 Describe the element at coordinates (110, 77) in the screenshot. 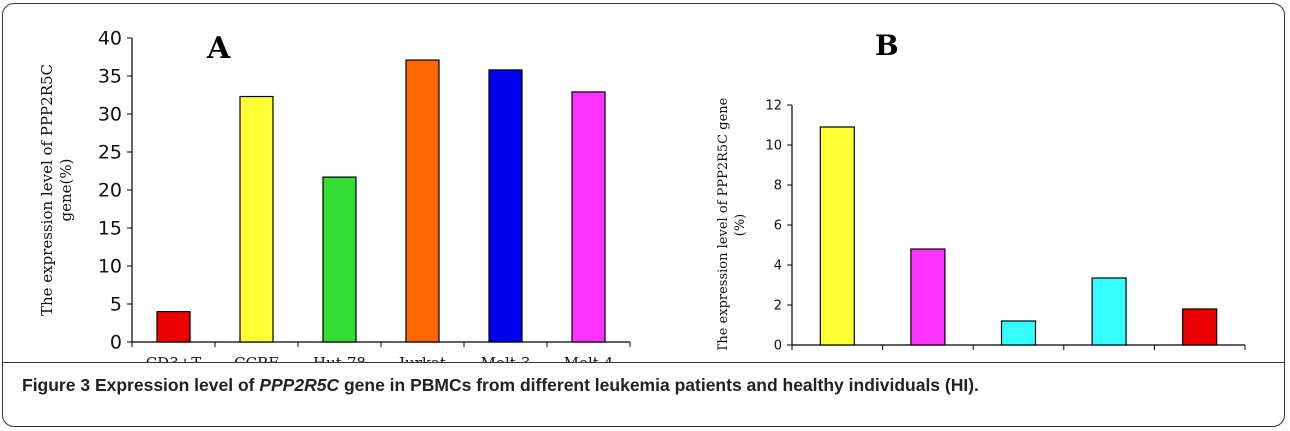

I see `y-tick-label-a: 35` at that location.